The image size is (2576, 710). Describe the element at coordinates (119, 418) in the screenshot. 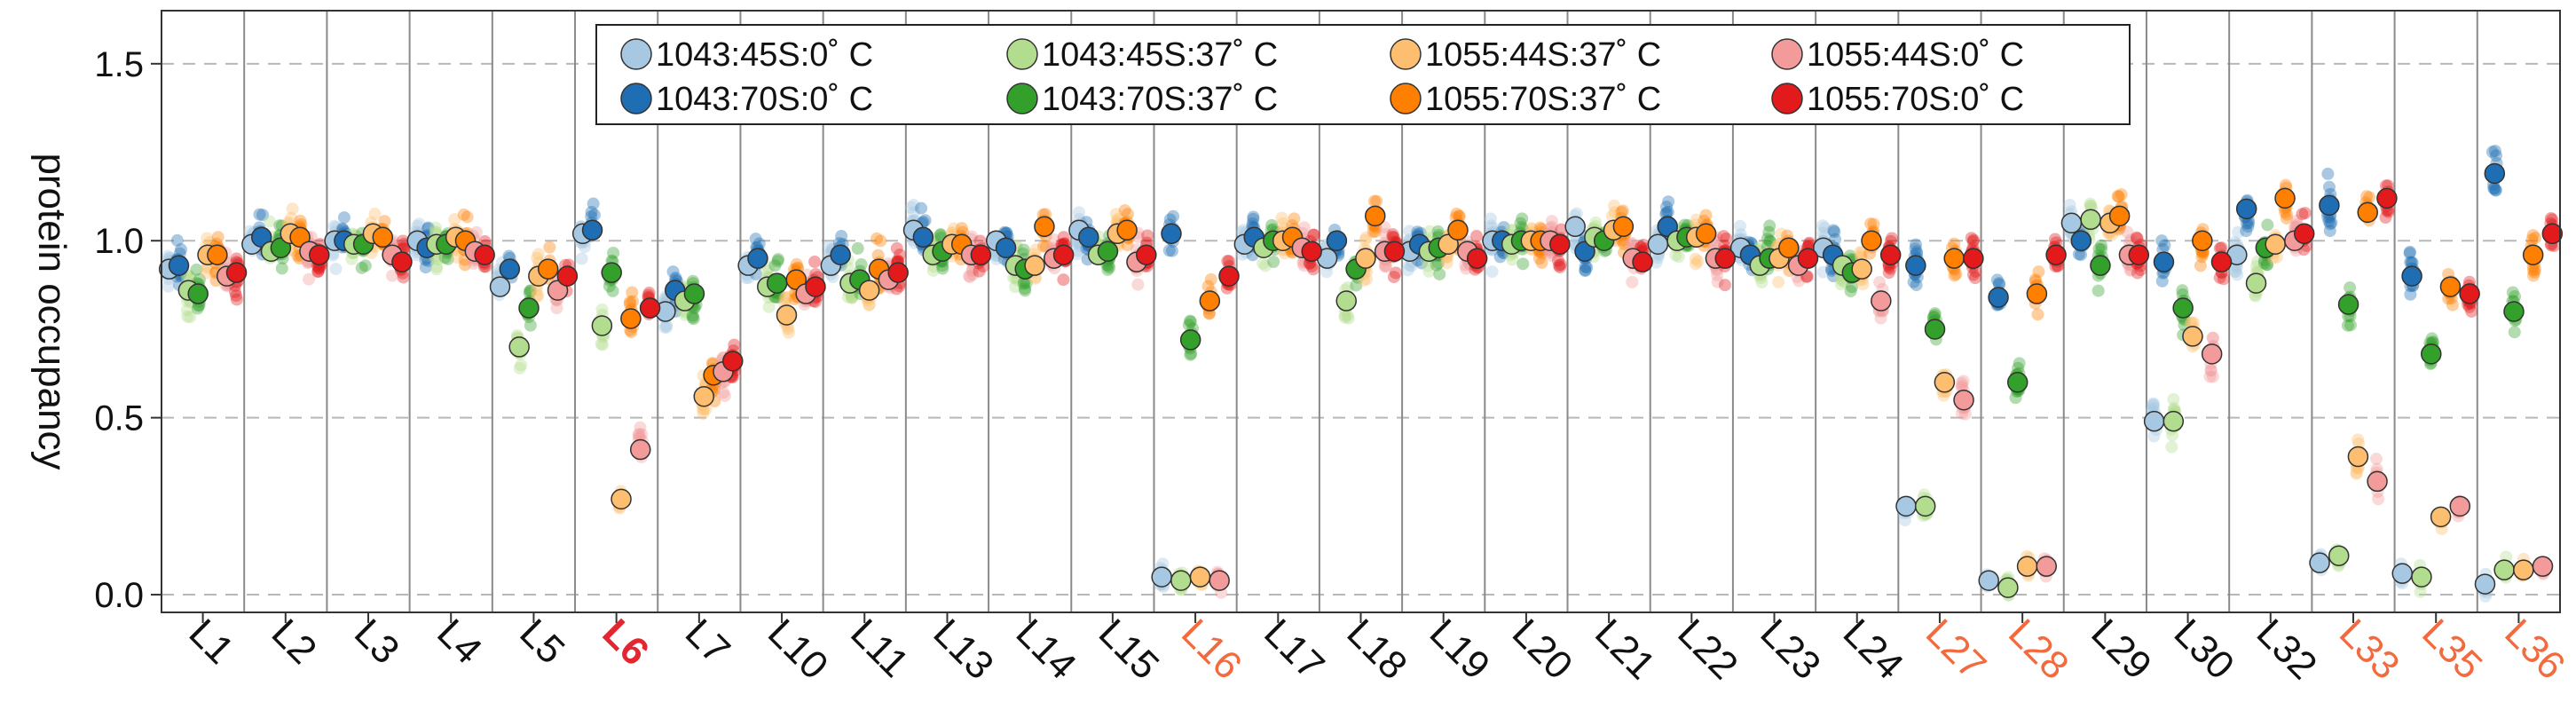

I see `ytick-label: 0.5` at that location.